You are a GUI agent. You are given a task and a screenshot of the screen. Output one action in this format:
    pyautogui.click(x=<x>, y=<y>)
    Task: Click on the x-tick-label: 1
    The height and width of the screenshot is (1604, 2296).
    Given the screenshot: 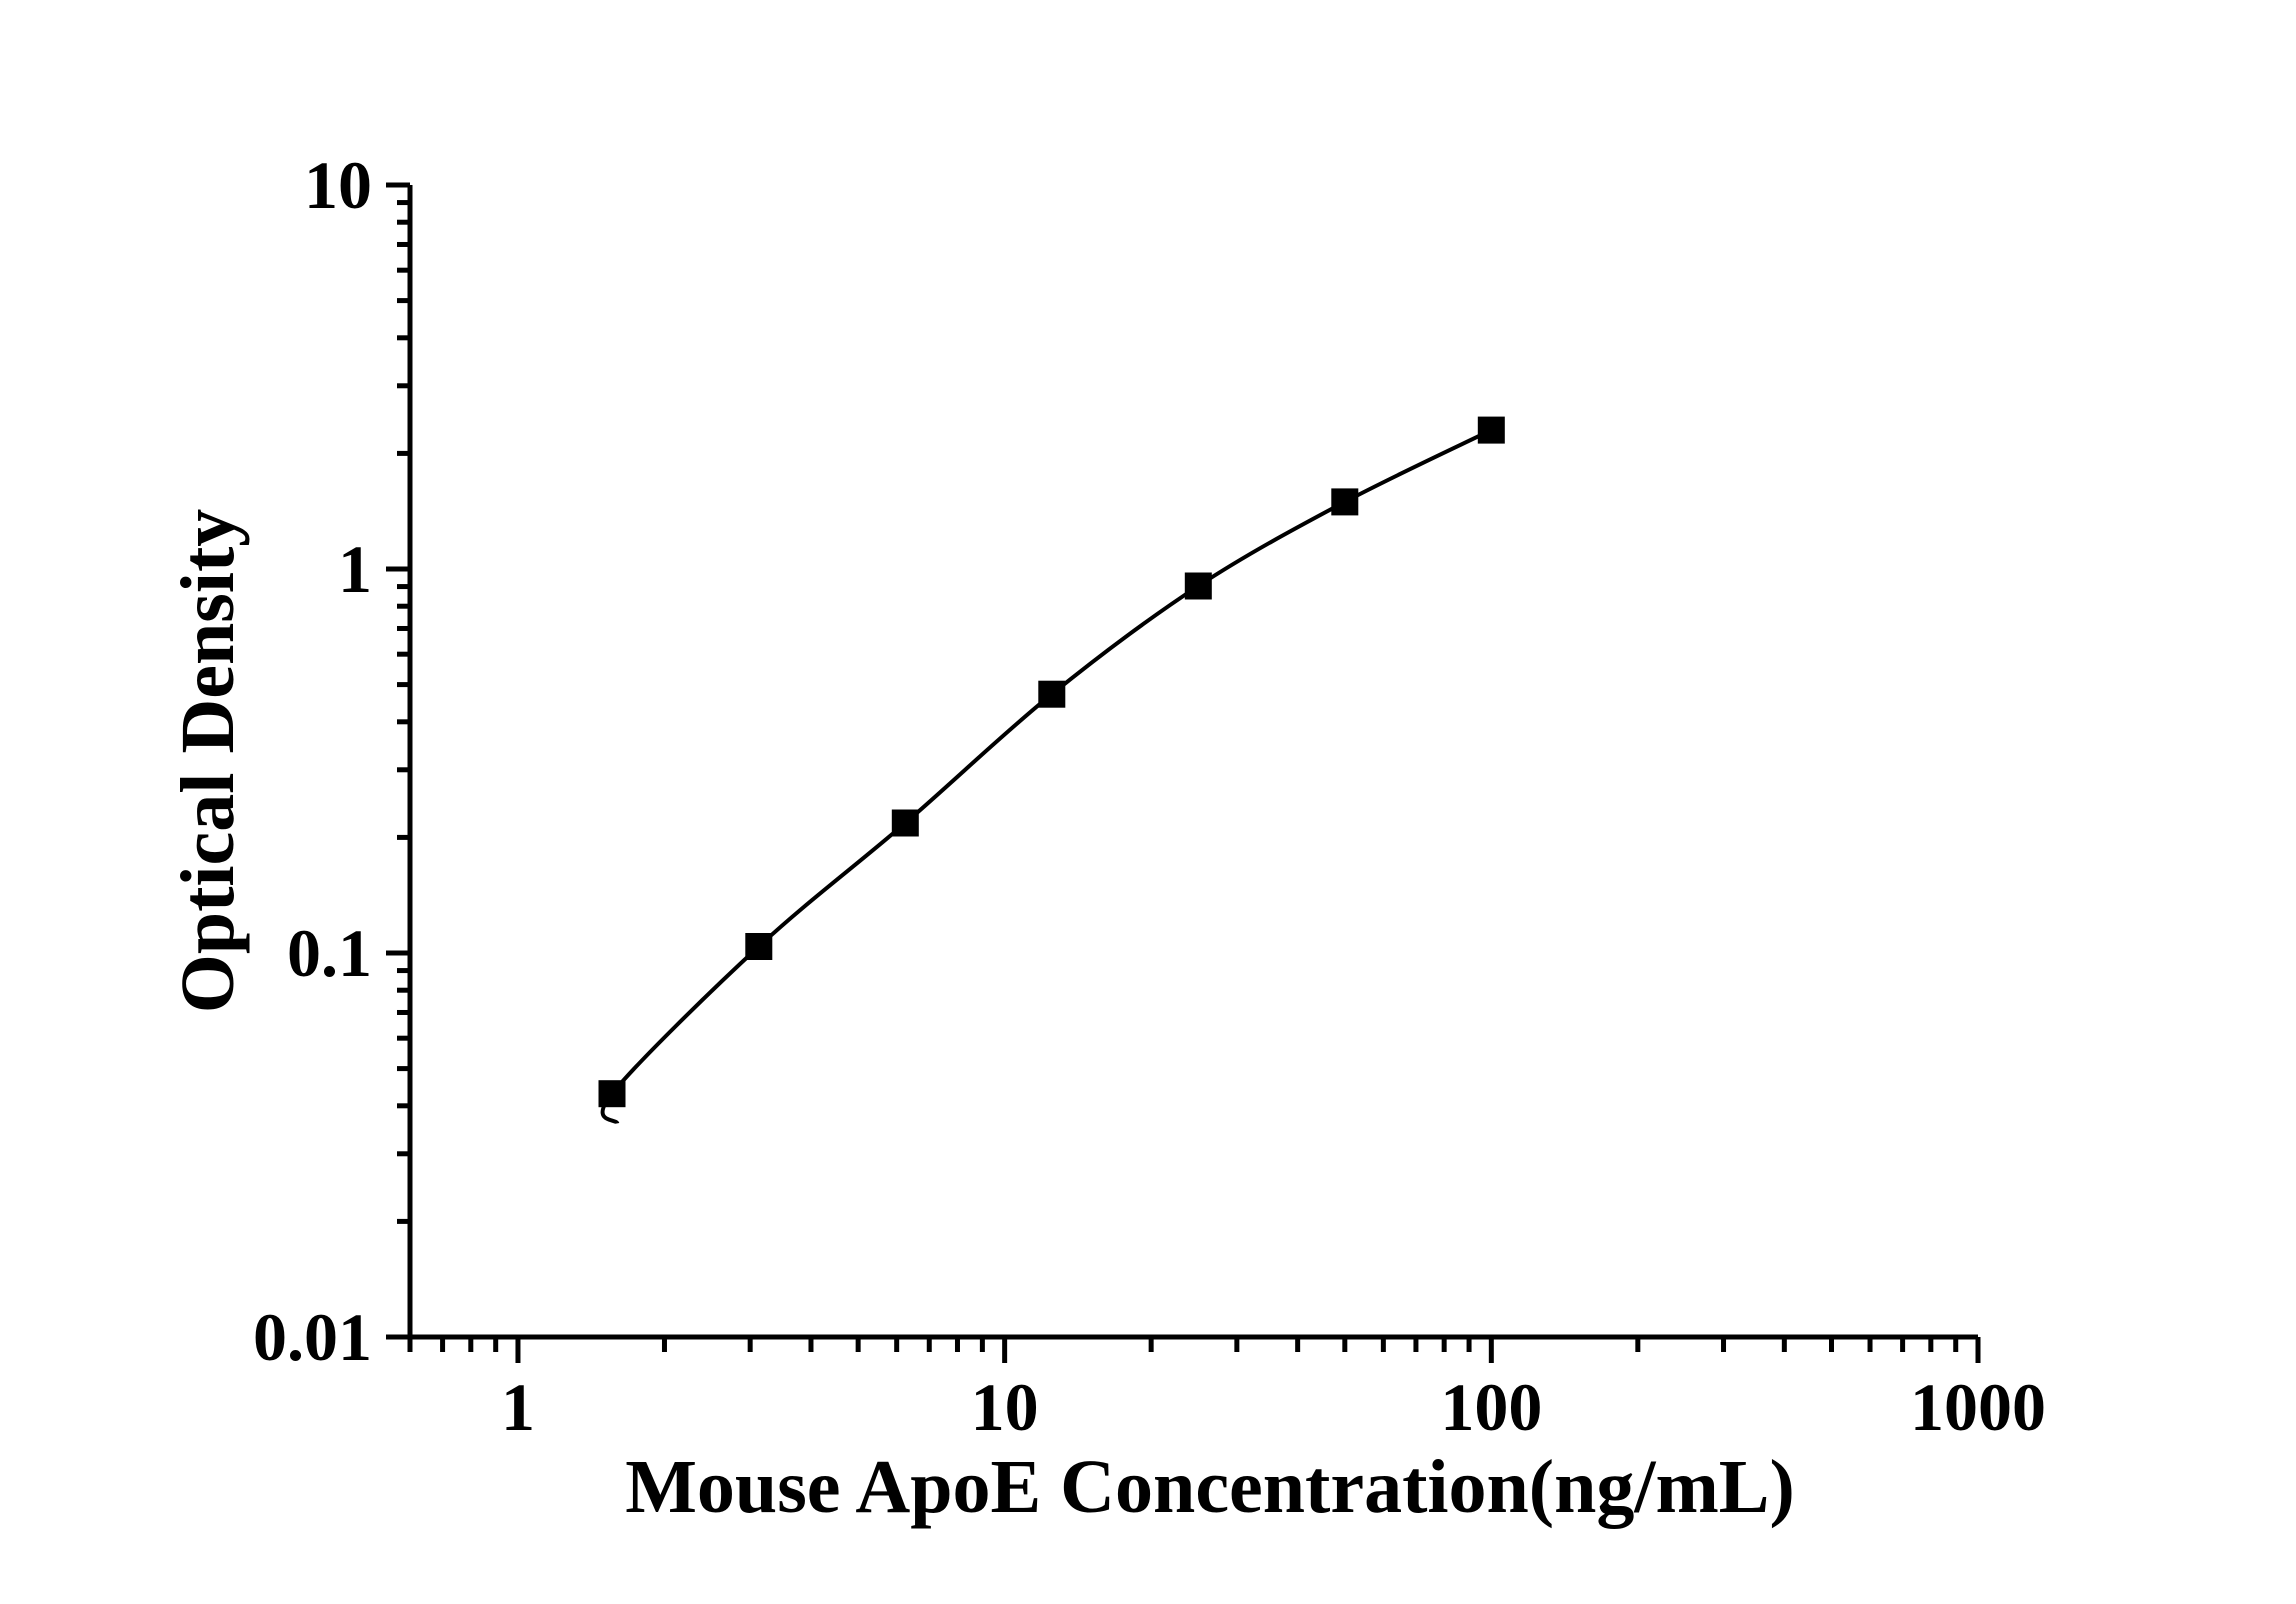 What is the action you would take?
    pyautogui.click(x=518, y=1407)
    